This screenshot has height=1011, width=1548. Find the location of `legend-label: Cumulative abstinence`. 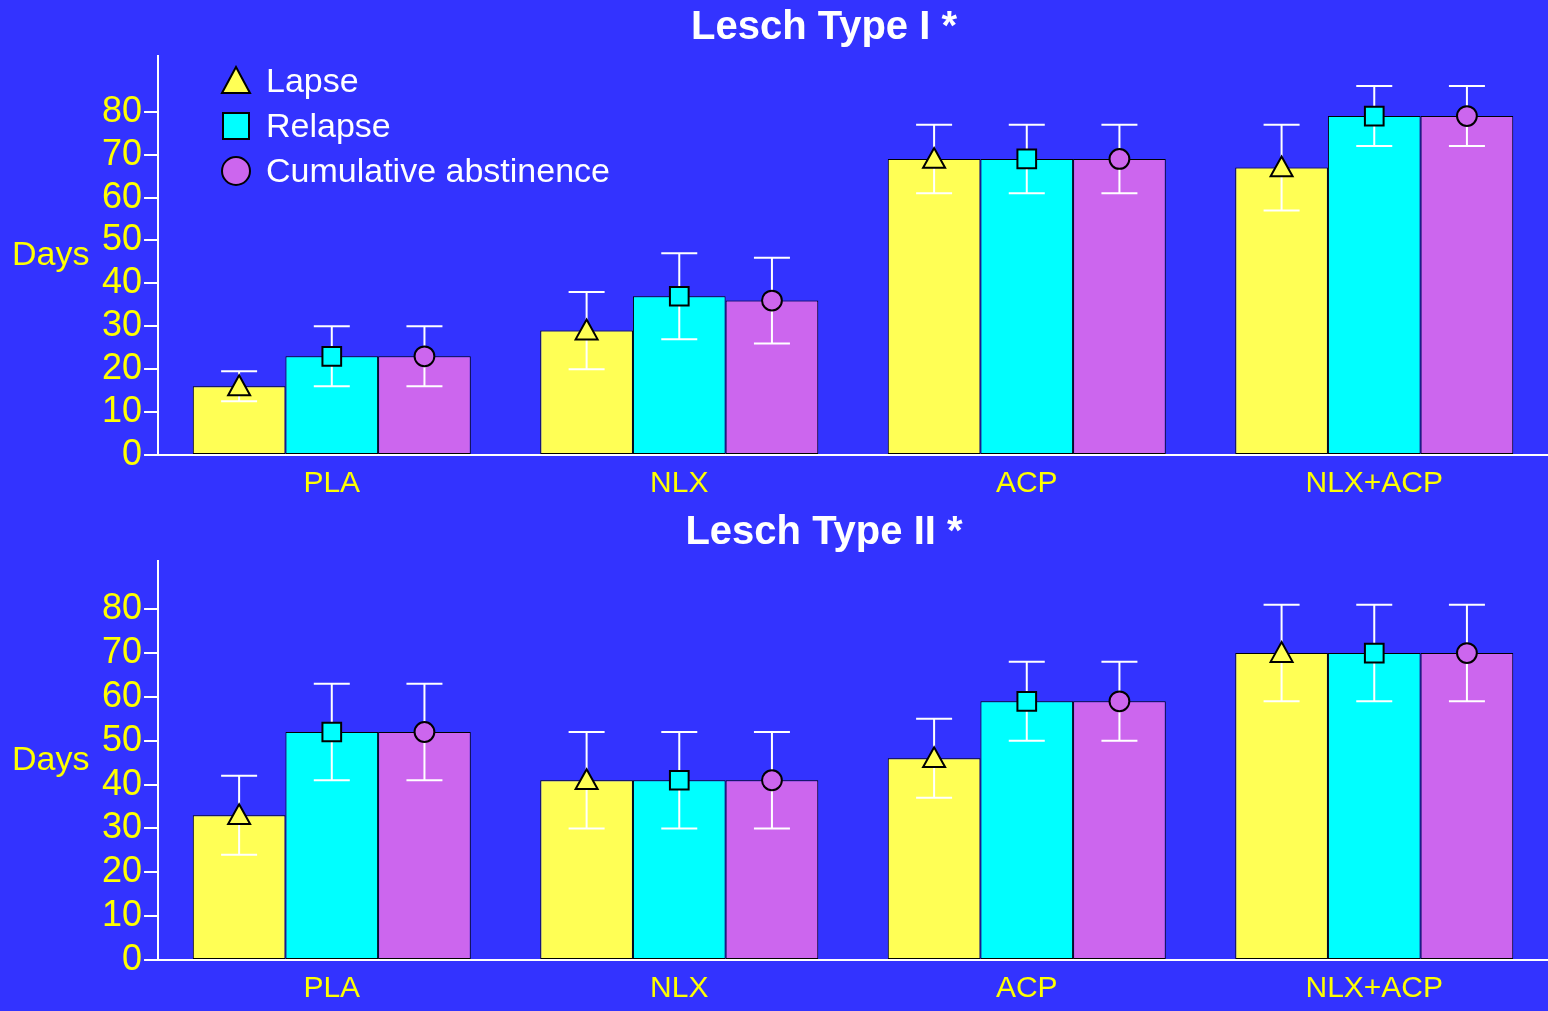

legend-label: Cumulative abstinence is located at coordinates (438, 170).